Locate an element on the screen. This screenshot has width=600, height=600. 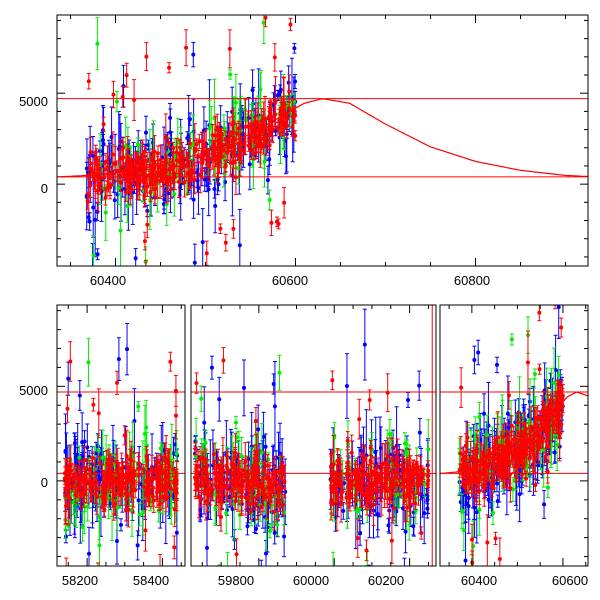
top-y-tick-label: 0 is located at coordinates (44, 188).